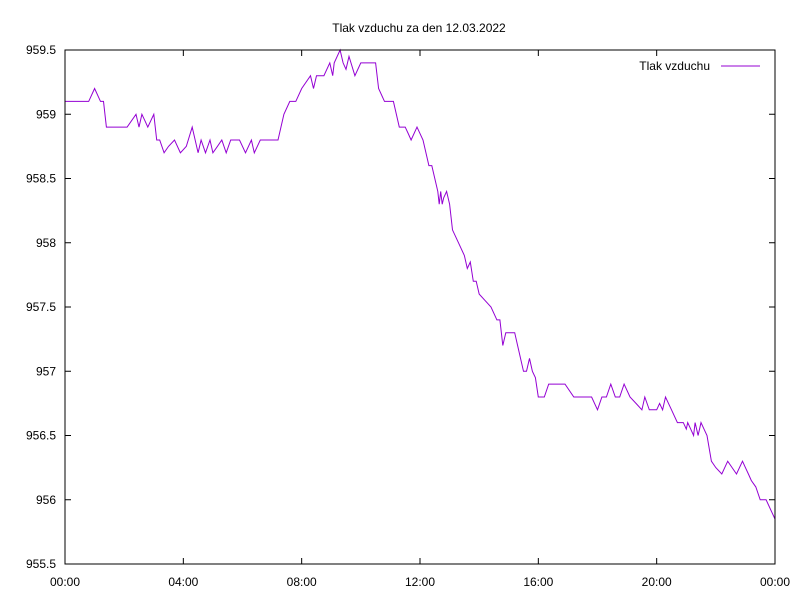 The height and width of the screenshot is (600, 800). What do you see at coordinates (183, 582) in the screenshot?
I see `x-tick-label: 04:00` at bounding box center [183, 582].